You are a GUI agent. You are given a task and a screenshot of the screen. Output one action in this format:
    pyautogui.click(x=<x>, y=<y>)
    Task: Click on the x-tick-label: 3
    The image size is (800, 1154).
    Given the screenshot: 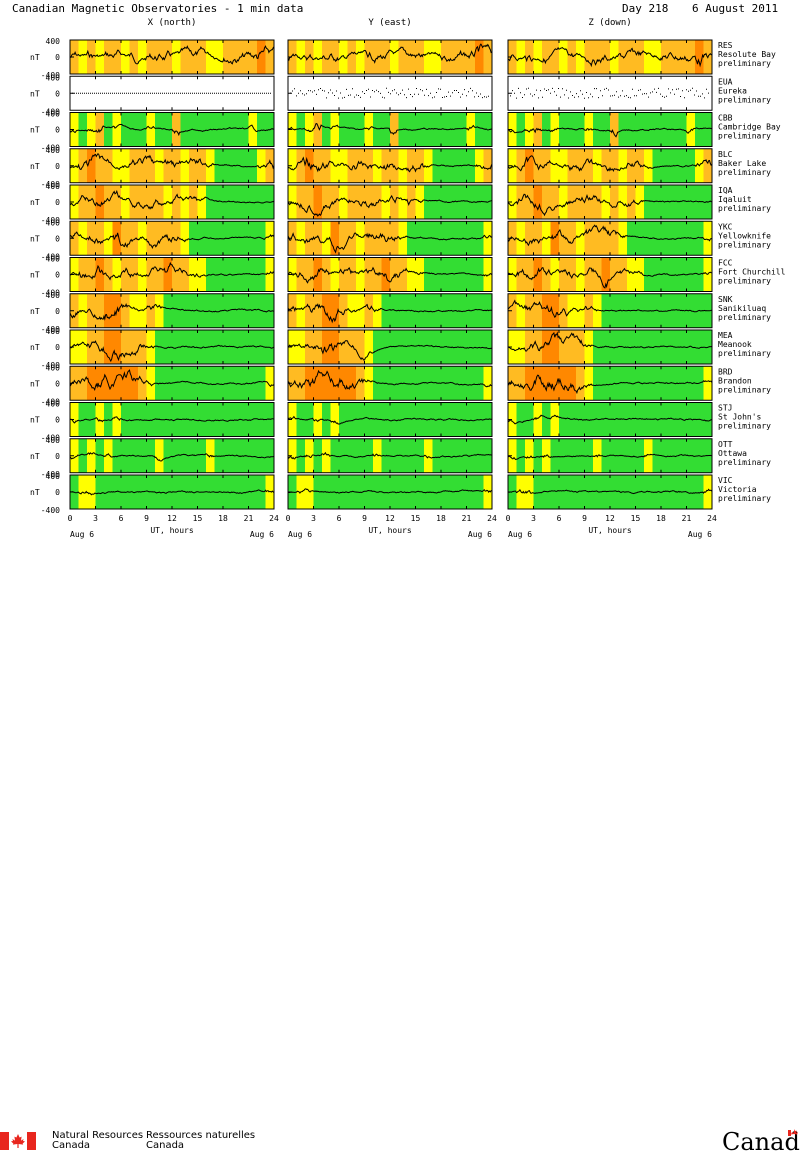 What is the action you would take?
    pyautogui.click(x=95, y=518)
    